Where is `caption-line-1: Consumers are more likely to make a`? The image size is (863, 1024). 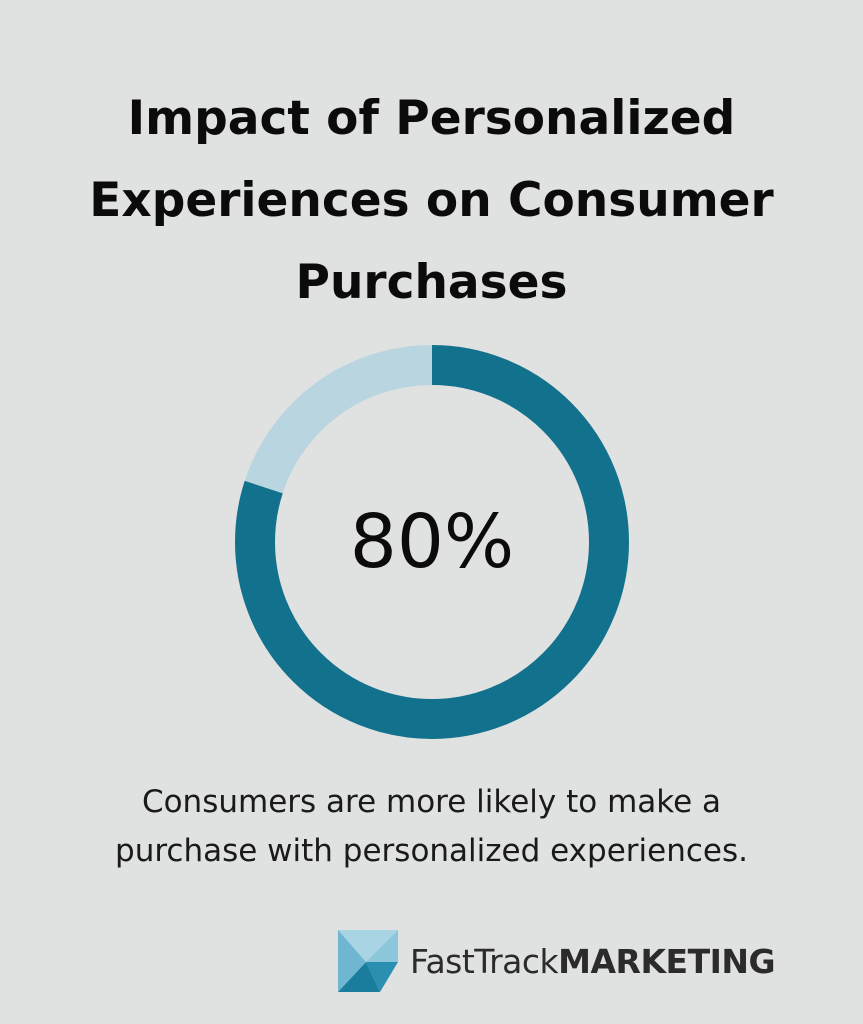 caption-line-1: Consumers are more likely to make a is located at coordinates (431, 802).